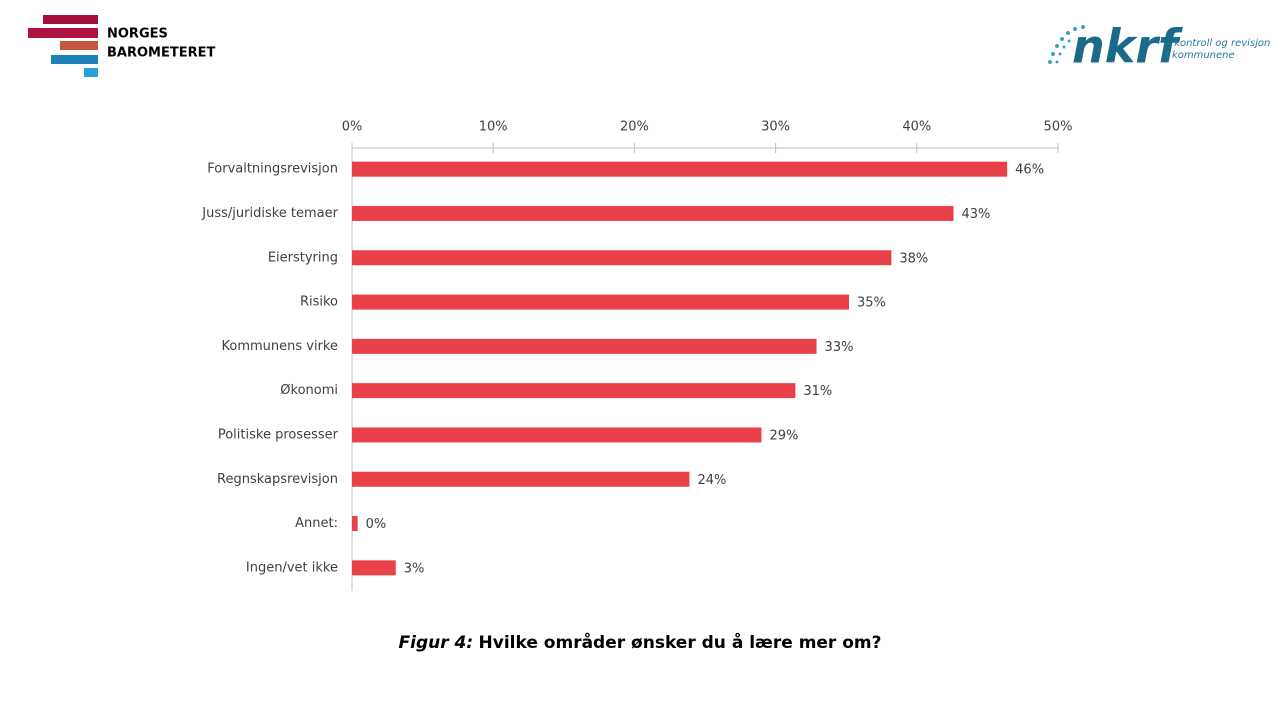  I want to click on y-tick-label: Annet:, so click(316, 523).